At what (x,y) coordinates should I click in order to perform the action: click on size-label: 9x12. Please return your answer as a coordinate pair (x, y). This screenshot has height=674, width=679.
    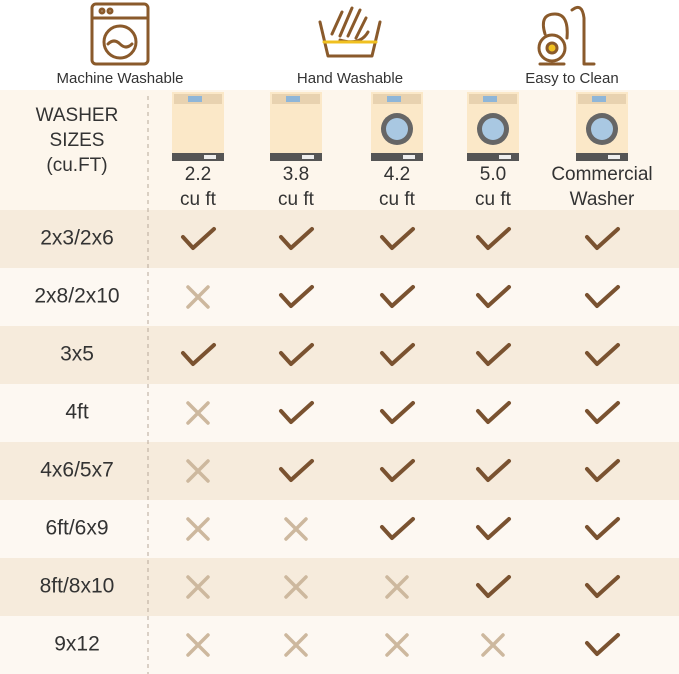
    Looking at the image, I should click on (77, 644).